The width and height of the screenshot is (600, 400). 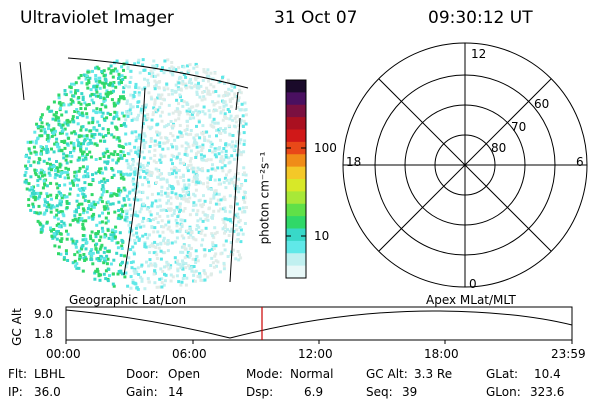 I want to click on seq-key: Seq:, so click(x=379, y=392).